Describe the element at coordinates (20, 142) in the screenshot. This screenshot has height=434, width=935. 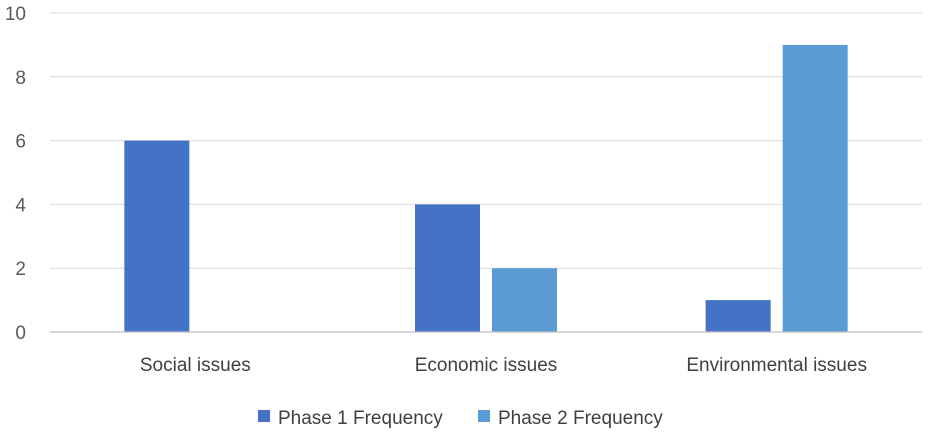
I see `y-tick-label: 6` at that location.